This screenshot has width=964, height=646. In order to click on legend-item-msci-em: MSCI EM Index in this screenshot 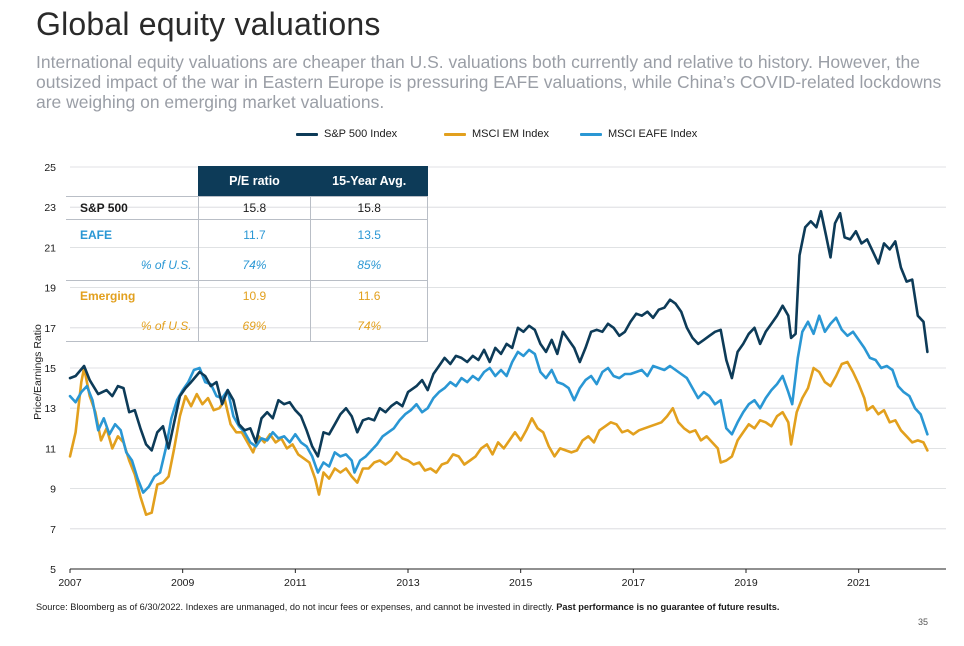, I will do `click(496, 134)`.